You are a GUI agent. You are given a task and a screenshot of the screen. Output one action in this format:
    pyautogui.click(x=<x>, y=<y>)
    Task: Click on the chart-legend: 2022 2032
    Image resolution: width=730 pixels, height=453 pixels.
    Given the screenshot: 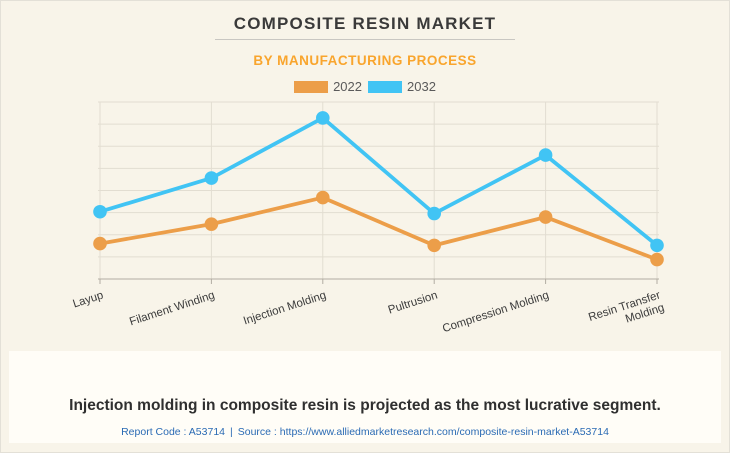 What is the action you would take?
    pyautogui.click(x=365, y=86)
    